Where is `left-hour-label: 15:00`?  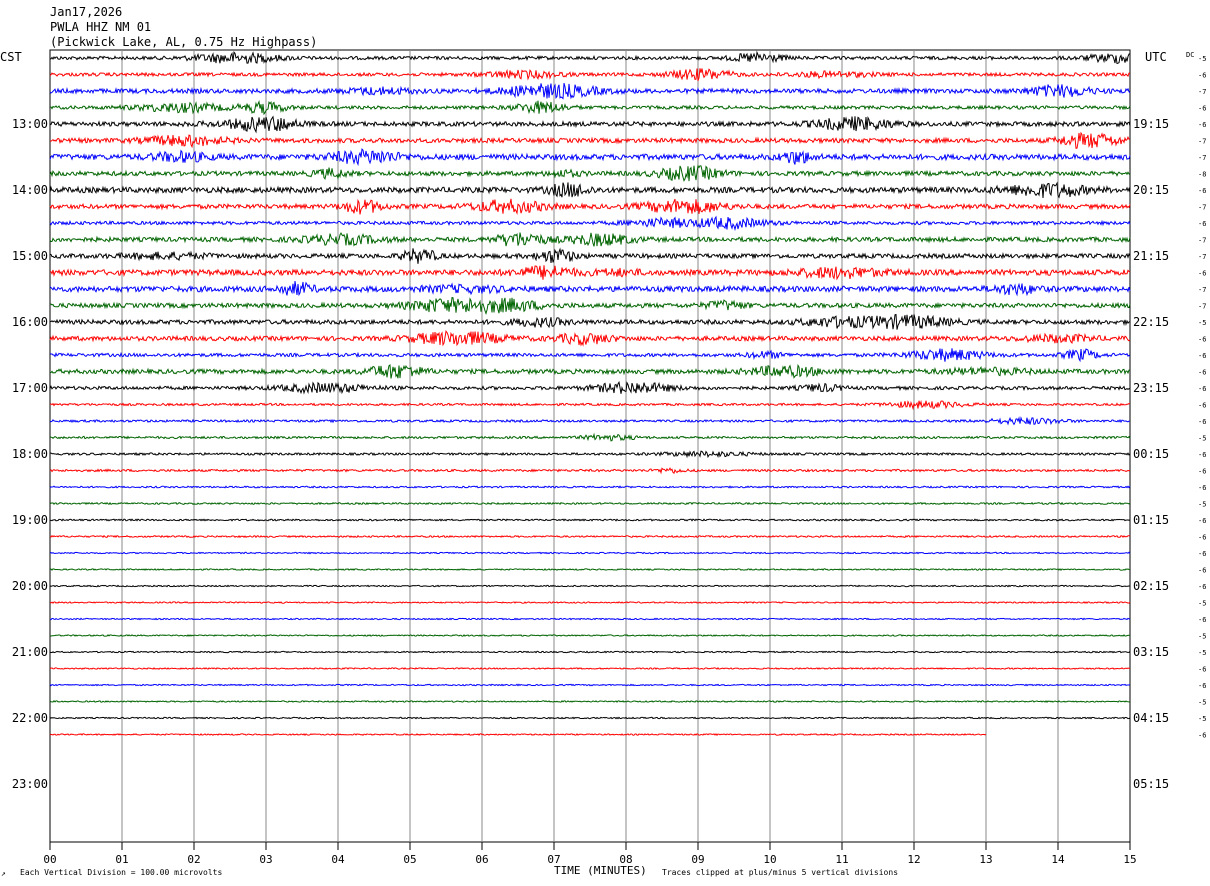
left-hour-label: 15:00 is located at coordinates (30, 256).